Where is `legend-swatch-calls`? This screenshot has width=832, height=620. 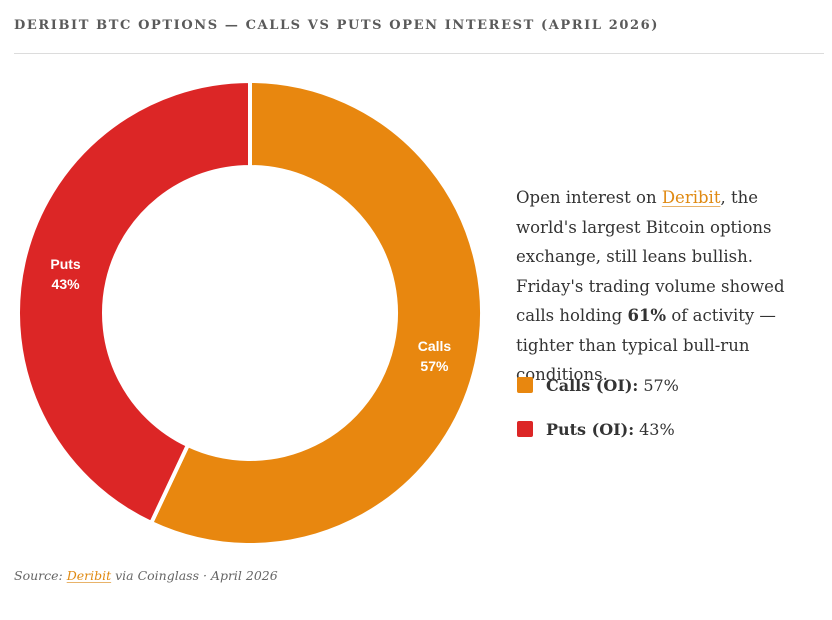
legend-swatch-calls is located at coordinates (525, 385).